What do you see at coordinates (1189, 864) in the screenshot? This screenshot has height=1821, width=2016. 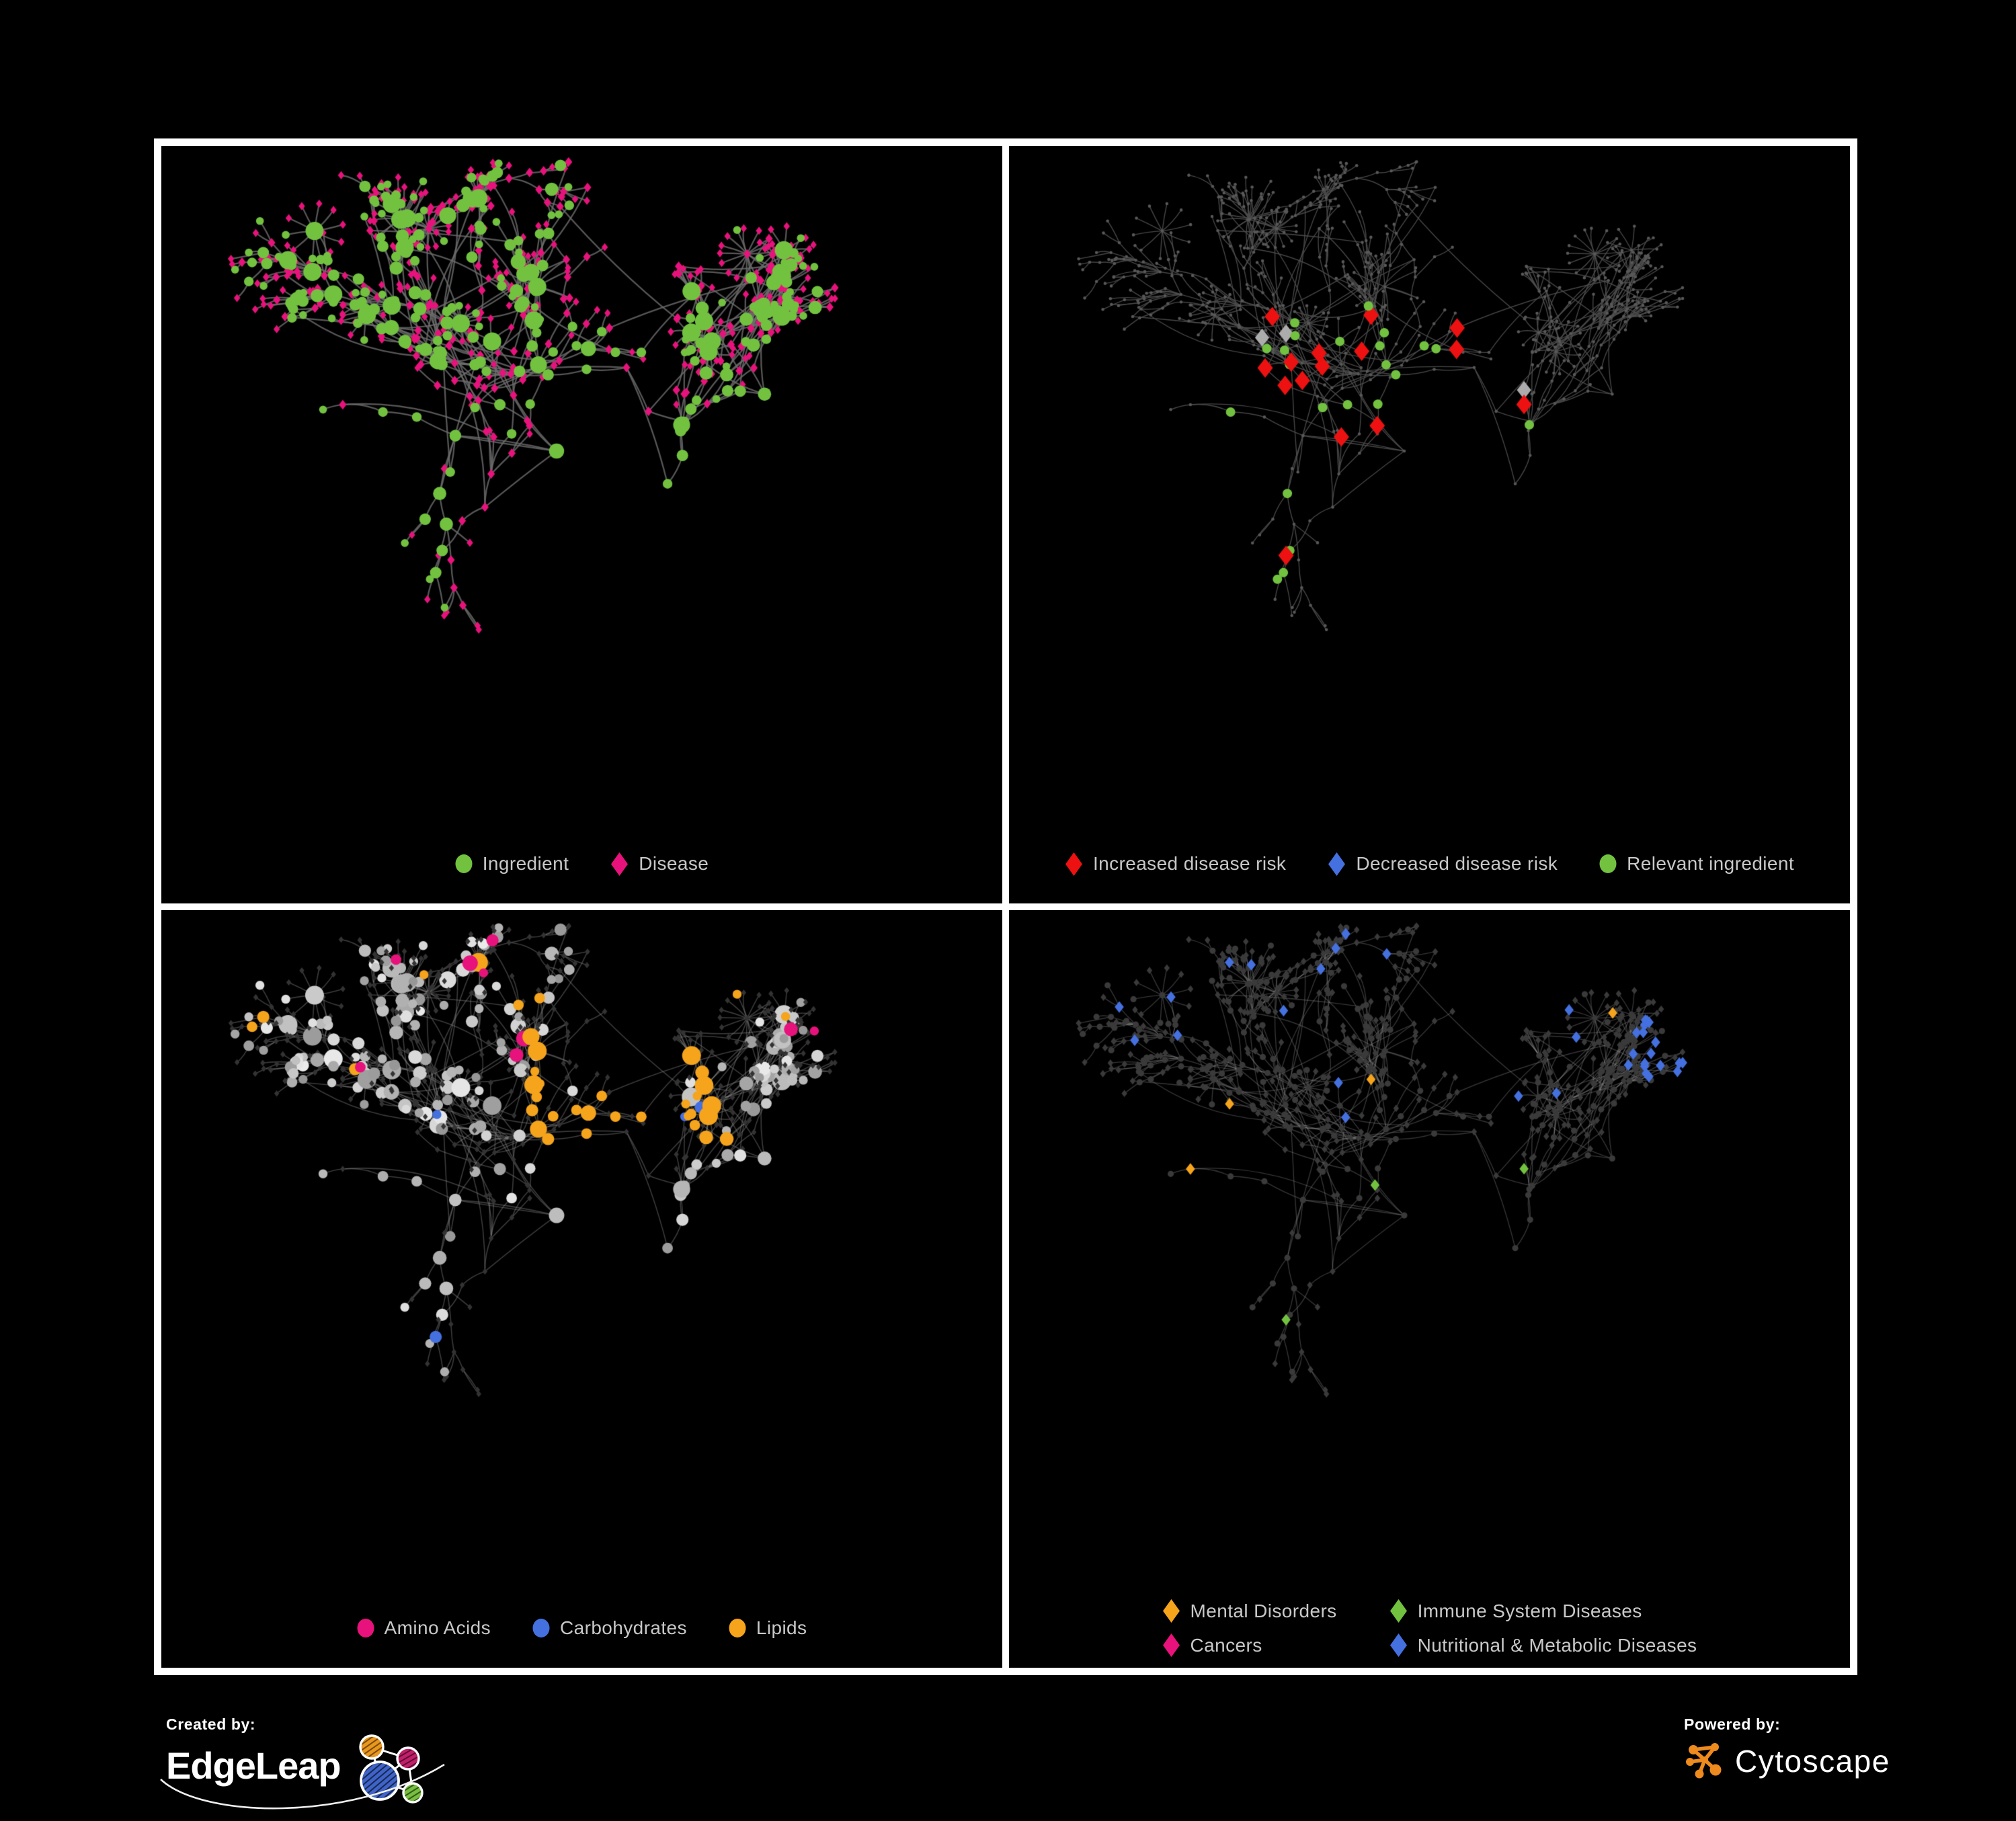 I see `legend-label: Increased disease risk` at bounding box center [1189, 864].